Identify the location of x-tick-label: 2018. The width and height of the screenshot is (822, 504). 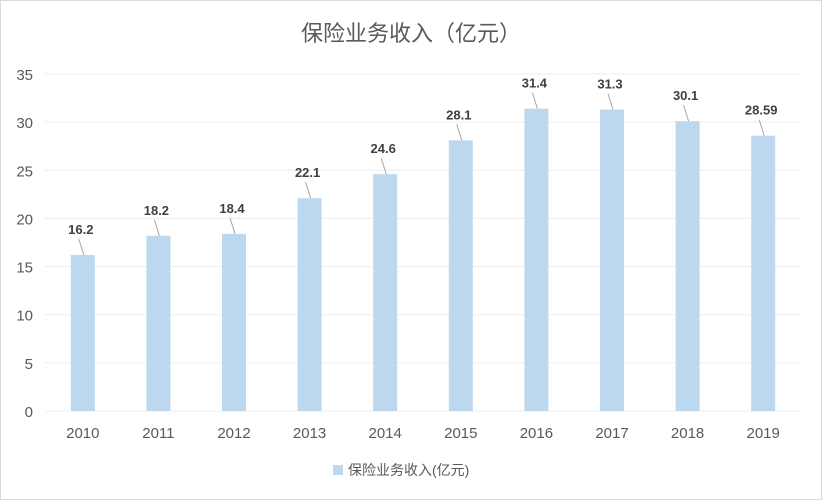
(687, 433).